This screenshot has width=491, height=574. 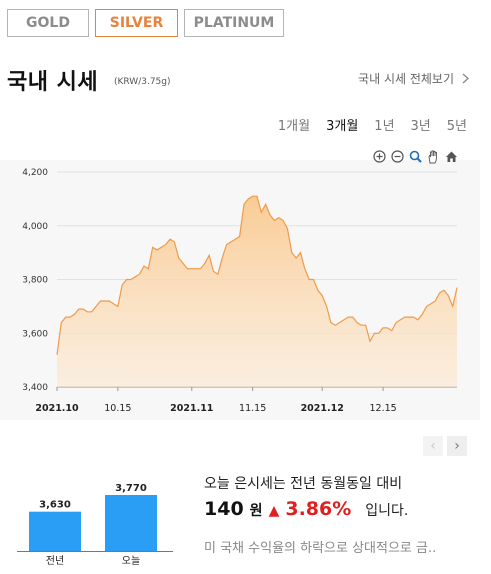 What do you see at coordinates (433, 446) in the screenshot?
I see `prev-button: ‹` at bounding box center [433, 446].